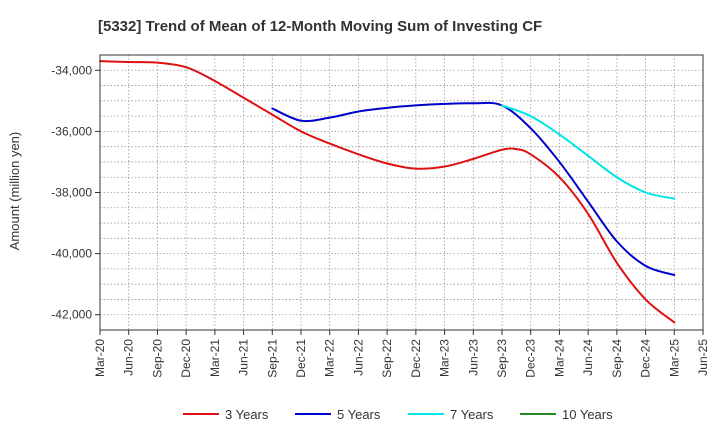  Describe the element at coordinates (244, 357) in the screenshot. I see `x-tick-label: Jun-21` at that location.